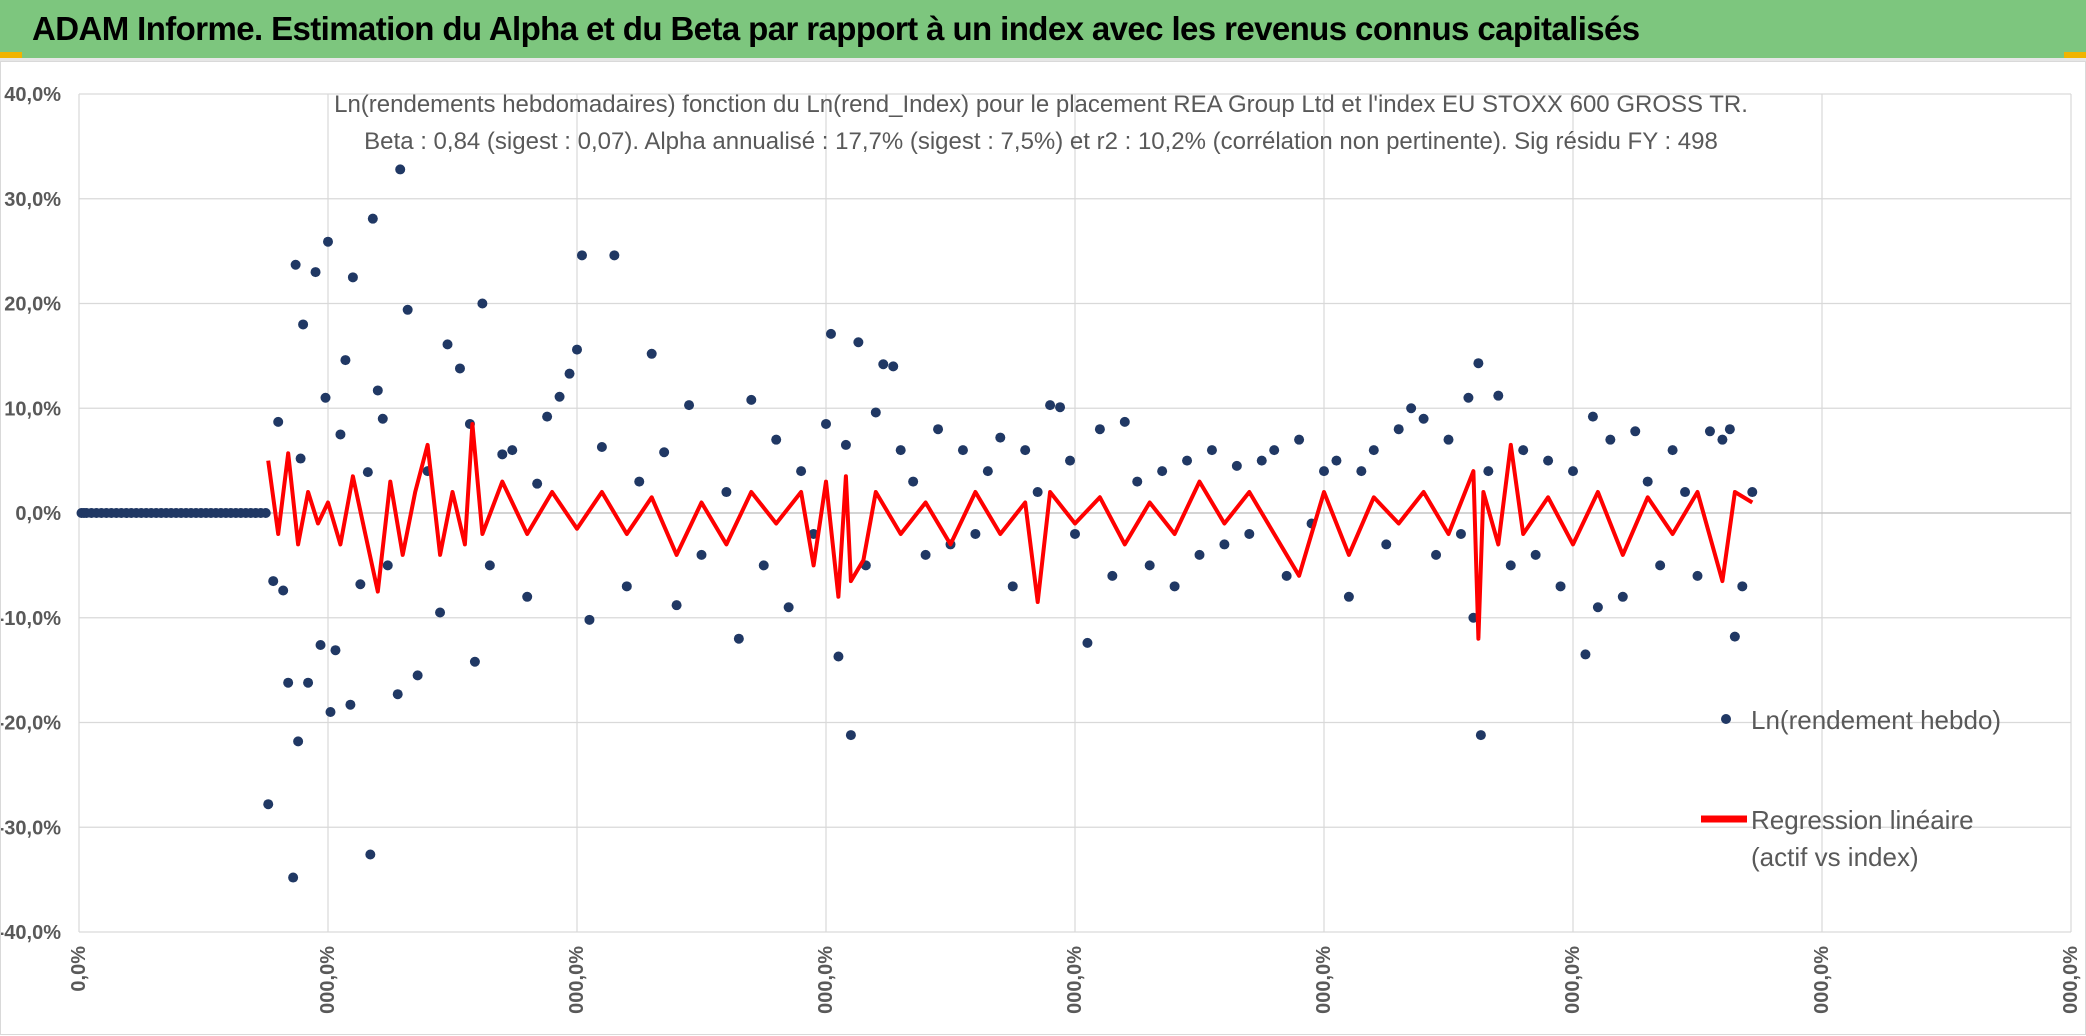 The width and height of the screenshot is (2086, 1036). Describe the element at coordinates (31, 933) in the screenshot. I see `y-tick-label: -40,0%` at that location.